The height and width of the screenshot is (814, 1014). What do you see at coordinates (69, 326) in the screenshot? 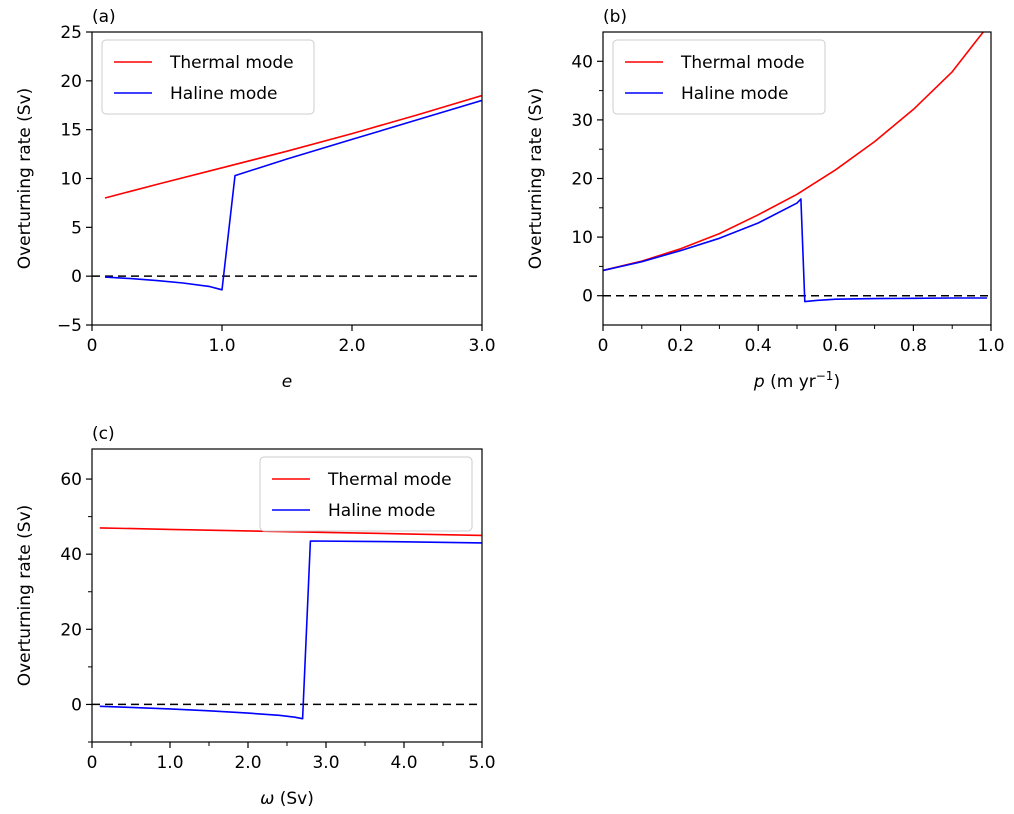
I see `y-tick-label: −5` at bounding box center [69, 326].